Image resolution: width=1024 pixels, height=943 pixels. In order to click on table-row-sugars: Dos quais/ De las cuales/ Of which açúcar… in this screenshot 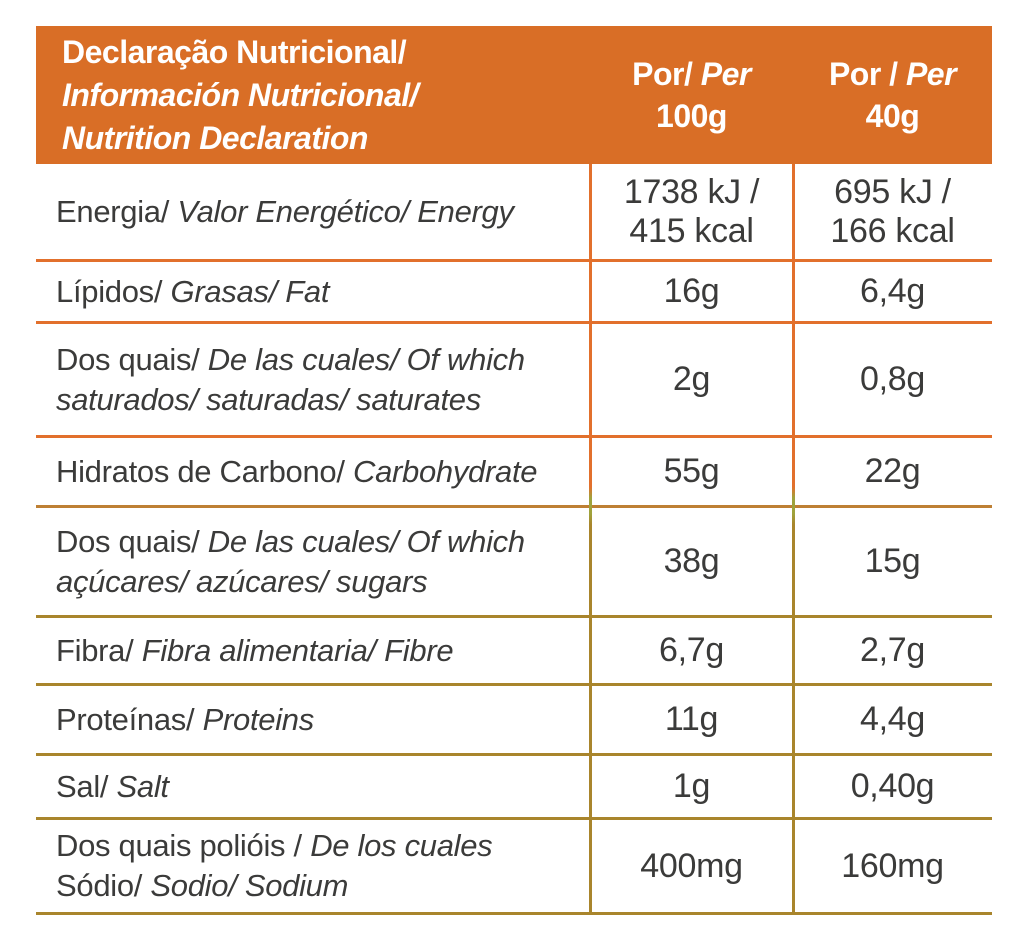, I will do `click(514, 563)`.